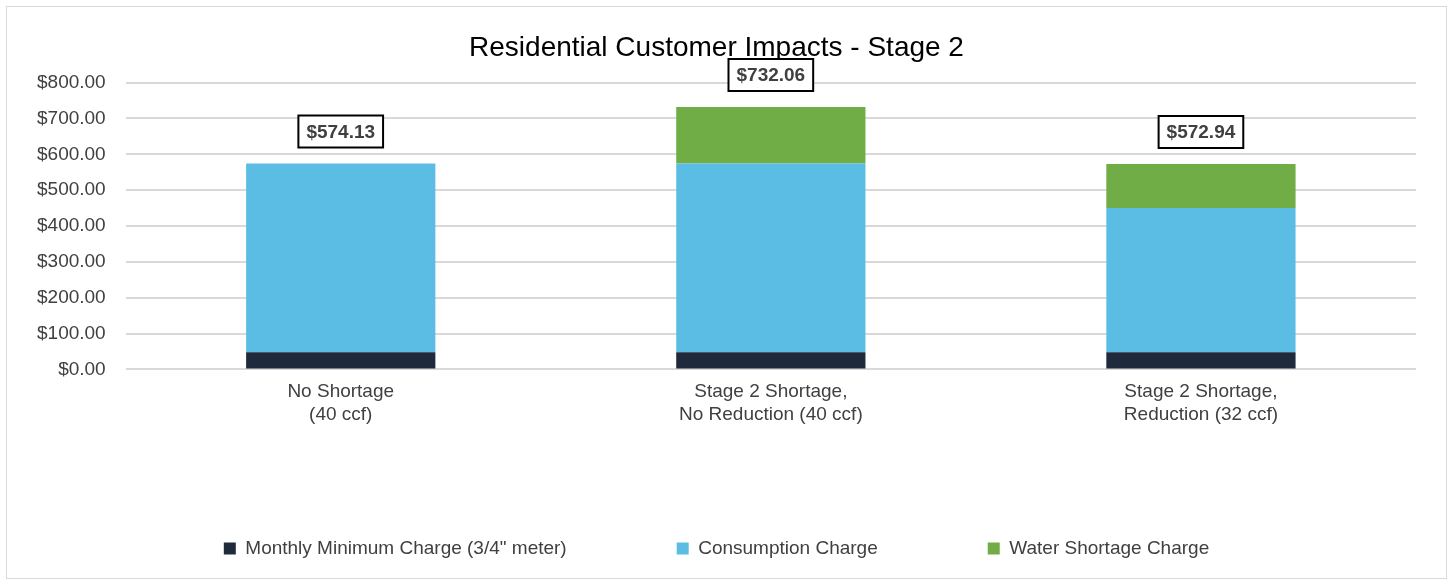  What do you see at coordinates (82, 368) in the screenshot?
I see `y-tick-label: $0.00` at bounding box center [82, 368].